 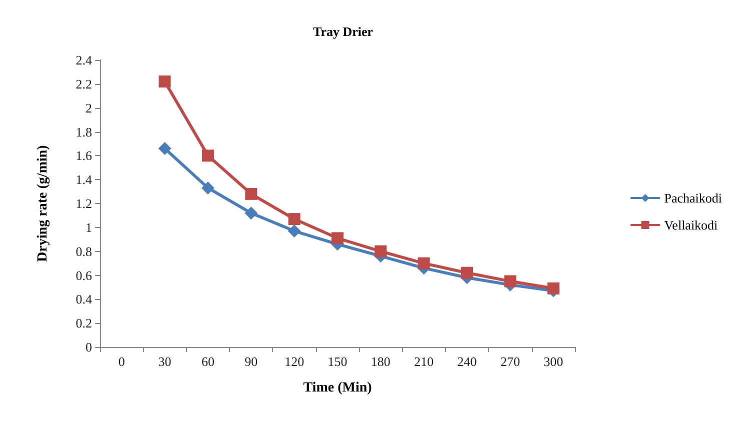 I want to click on y-tick-label: 2, so click(x=89, y=108).